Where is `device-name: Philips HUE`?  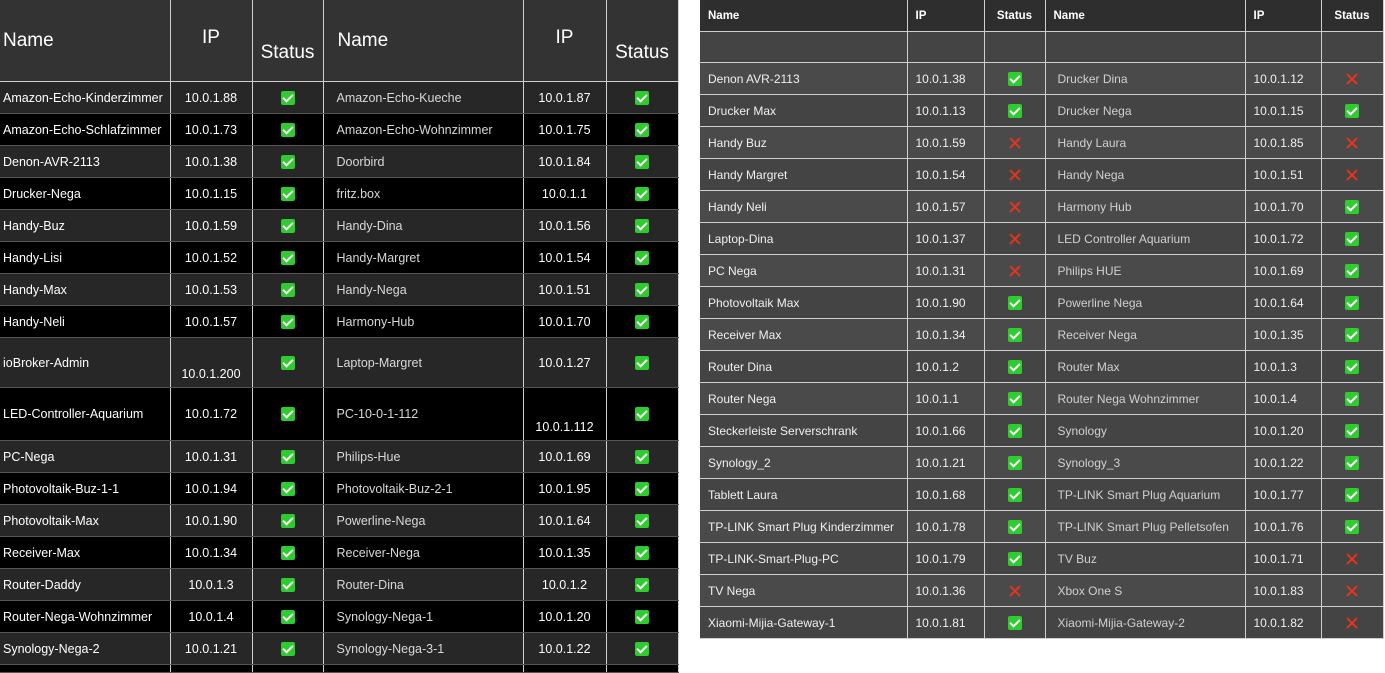
device-name: Philips HUE is located at coordinates (1145, 270).